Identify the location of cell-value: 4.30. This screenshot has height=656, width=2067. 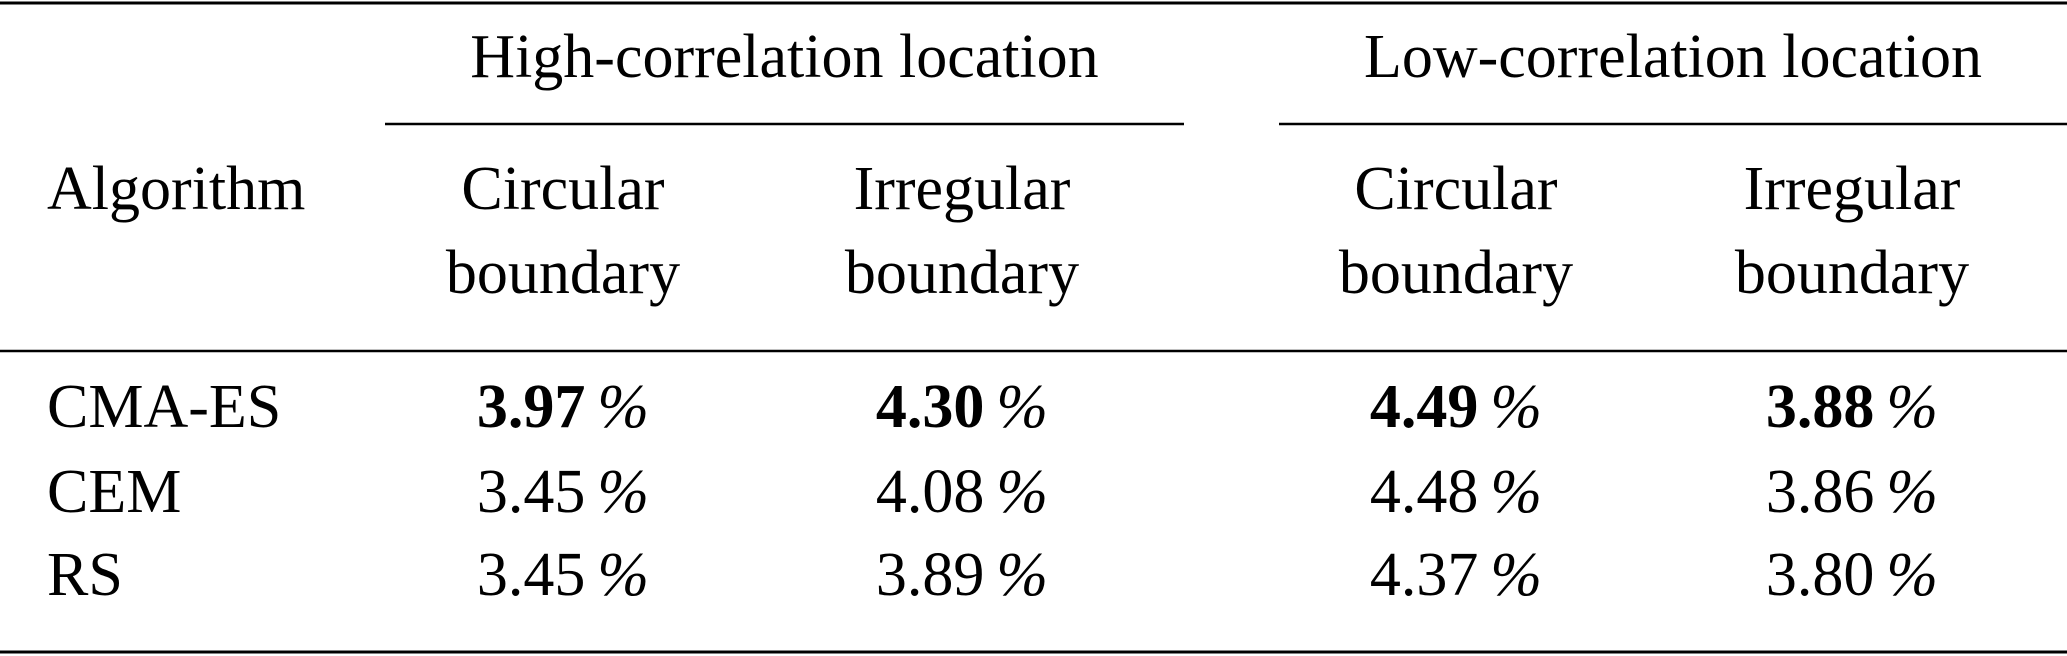
(930, 407).